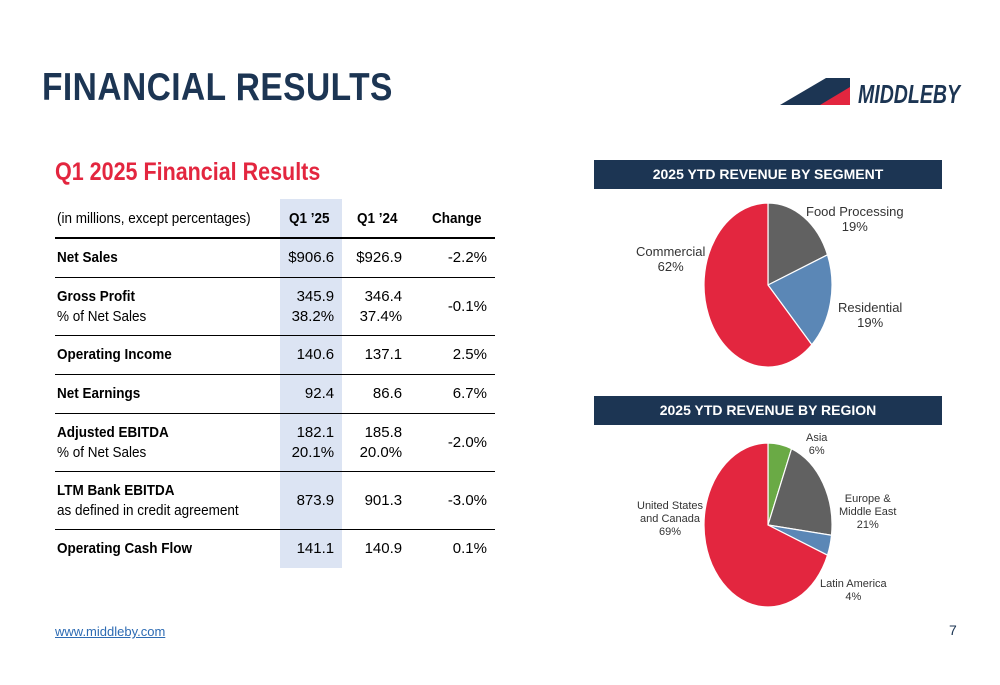 The width and height of the screenshot is (1000, 685). Describe the element at coordinates (452, 258) in the screenshot. I see `cell-change: -2.2%` at that location.